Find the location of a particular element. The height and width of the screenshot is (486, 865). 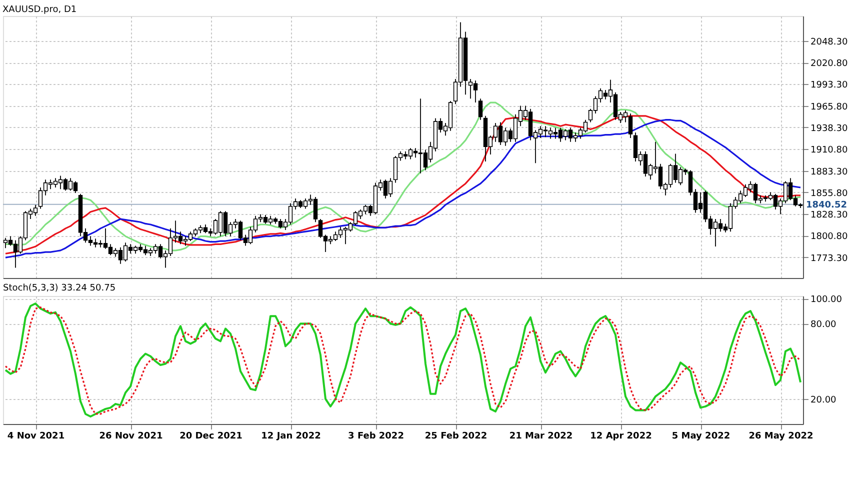

y-tick-label: 100.00 is located at coordinates (826, 300).